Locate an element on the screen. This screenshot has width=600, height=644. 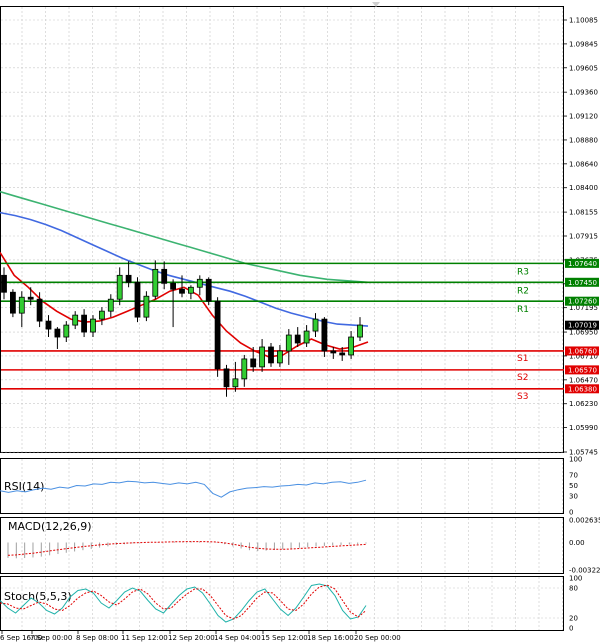
last-price-label: 1.07019 is located at coordinates (582, 326).